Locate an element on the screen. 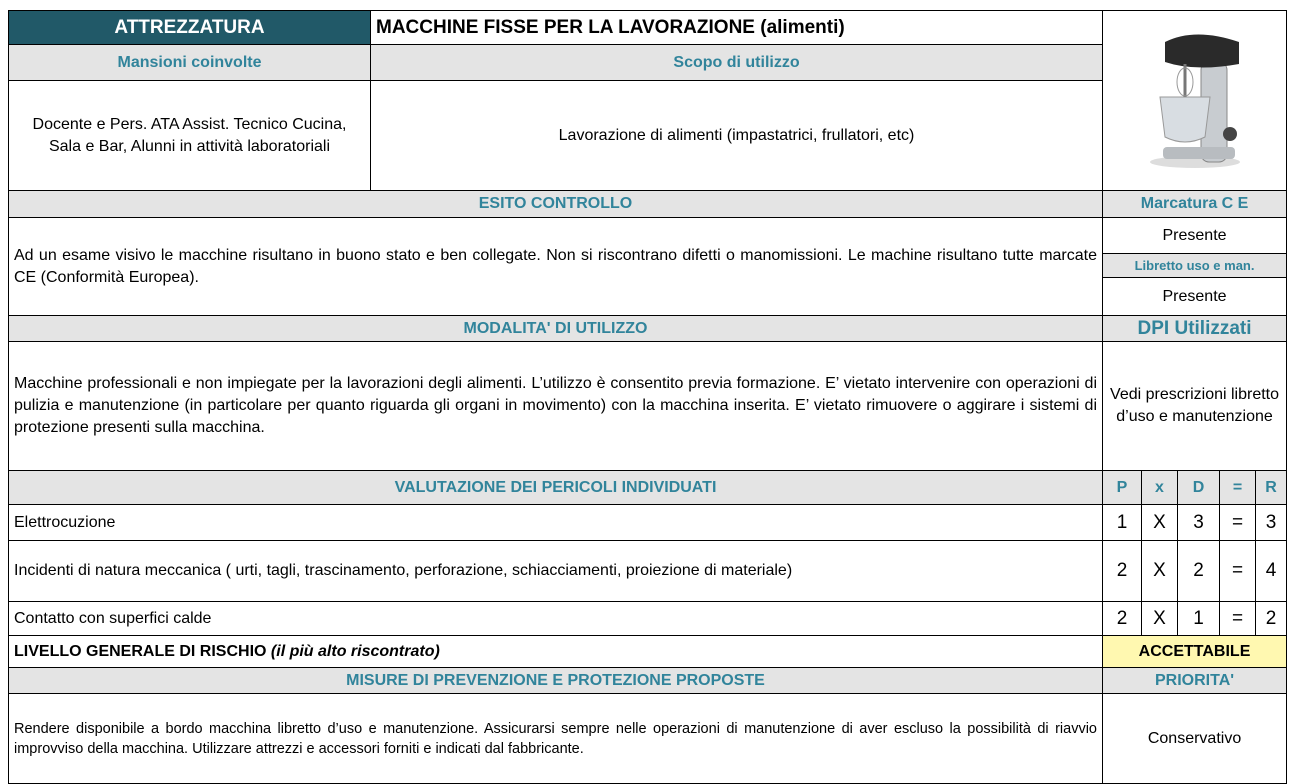 This screenshot has height=784, width=1294. mixer-image is located at coordinates (1194, 101).